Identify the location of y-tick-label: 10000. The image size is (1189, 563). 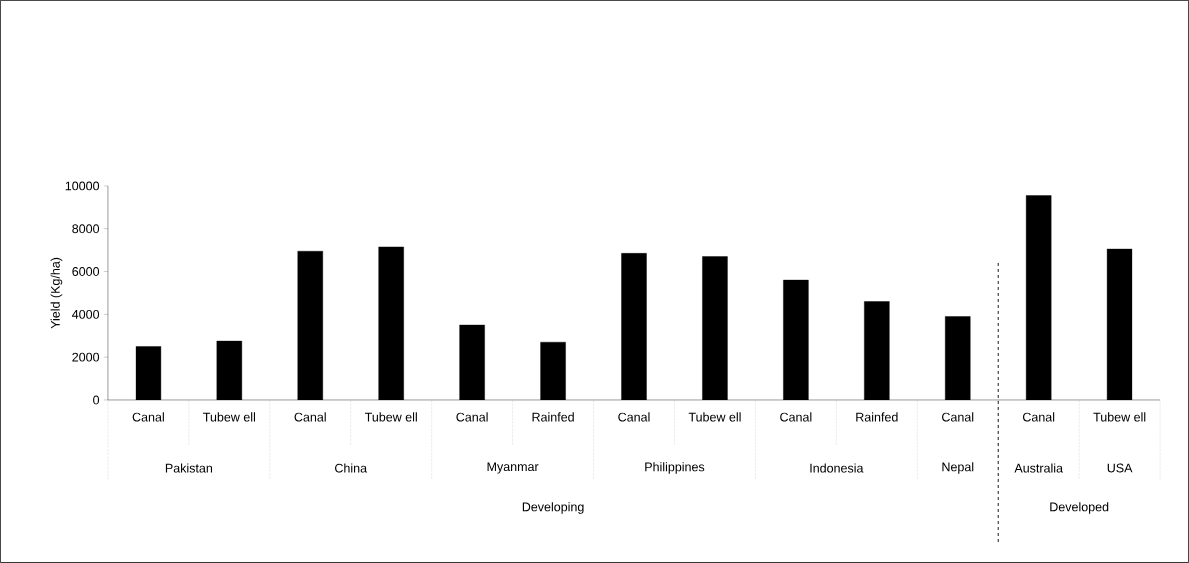
(82, 186).